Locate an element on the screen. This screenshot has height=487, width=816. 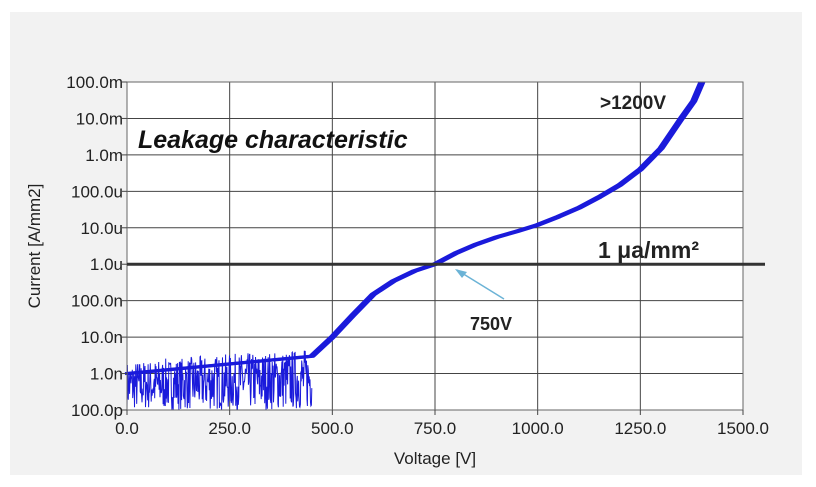
y-tick-label-1: 10.0m is located at coordinates (99, 118).